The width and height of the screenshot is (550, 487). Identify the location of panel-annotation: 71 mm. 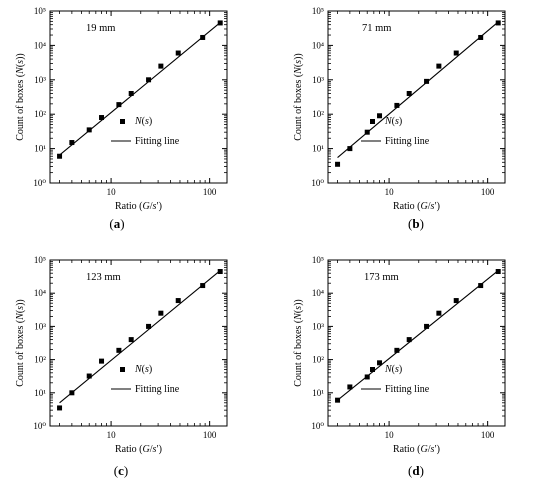
(376, 28).